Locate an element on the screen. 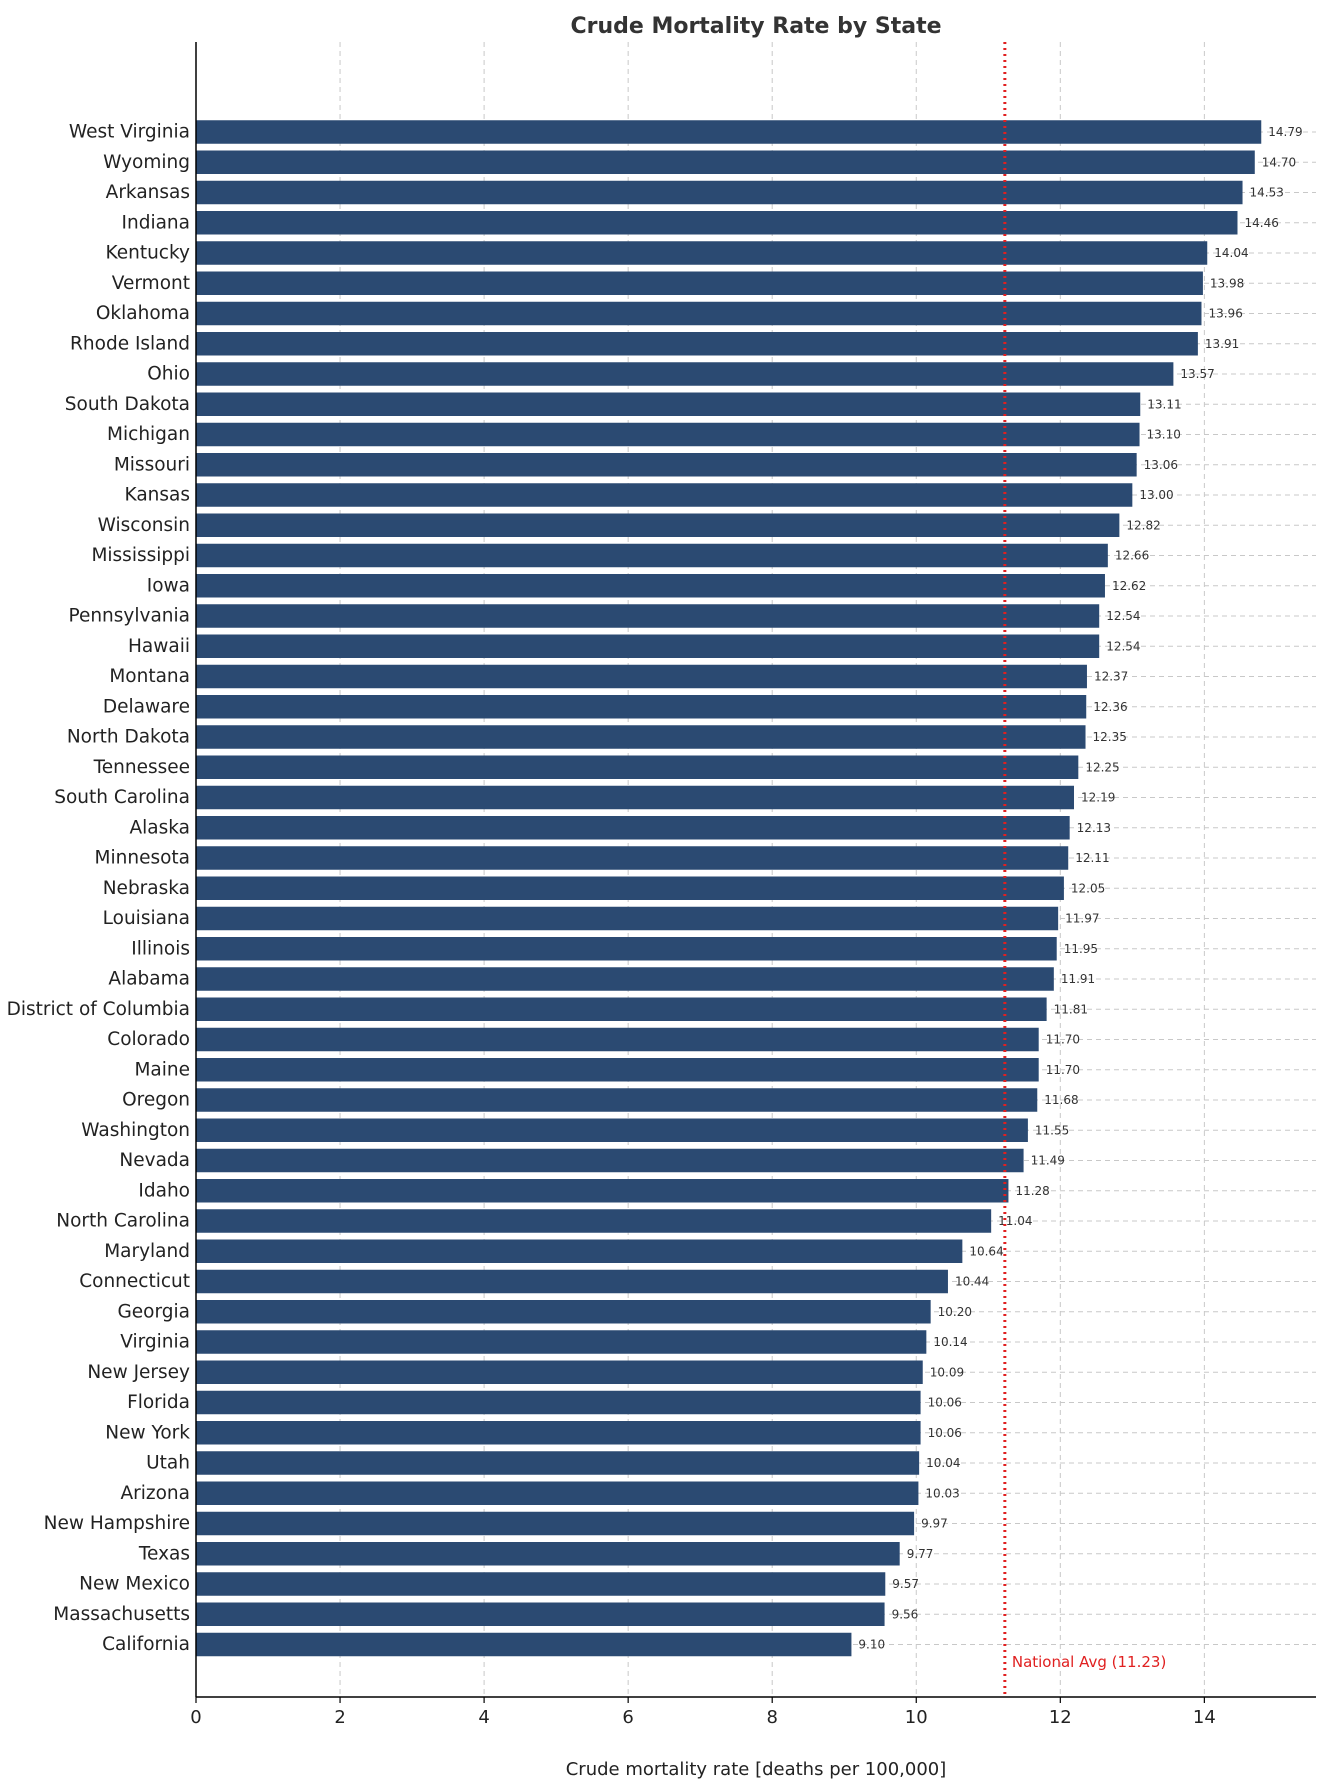 The width and height of the screenshot is (1330, 1782). y-tick-label: Oregon is located at coordinates (156, 1100).